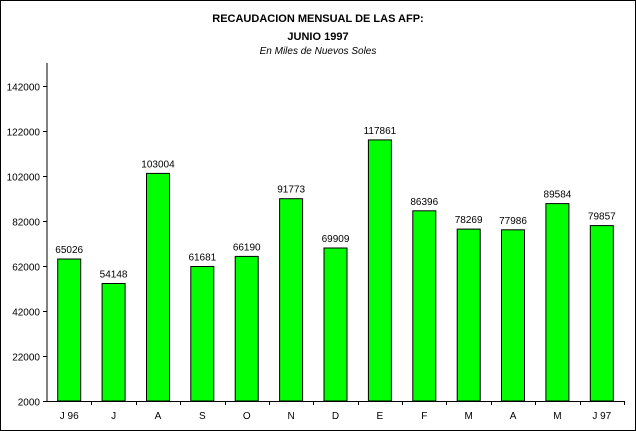  What do you see at coordinates (380, 416) in the screenshot?
I see `x-tick-label: E` at bounding box center [380, 416].